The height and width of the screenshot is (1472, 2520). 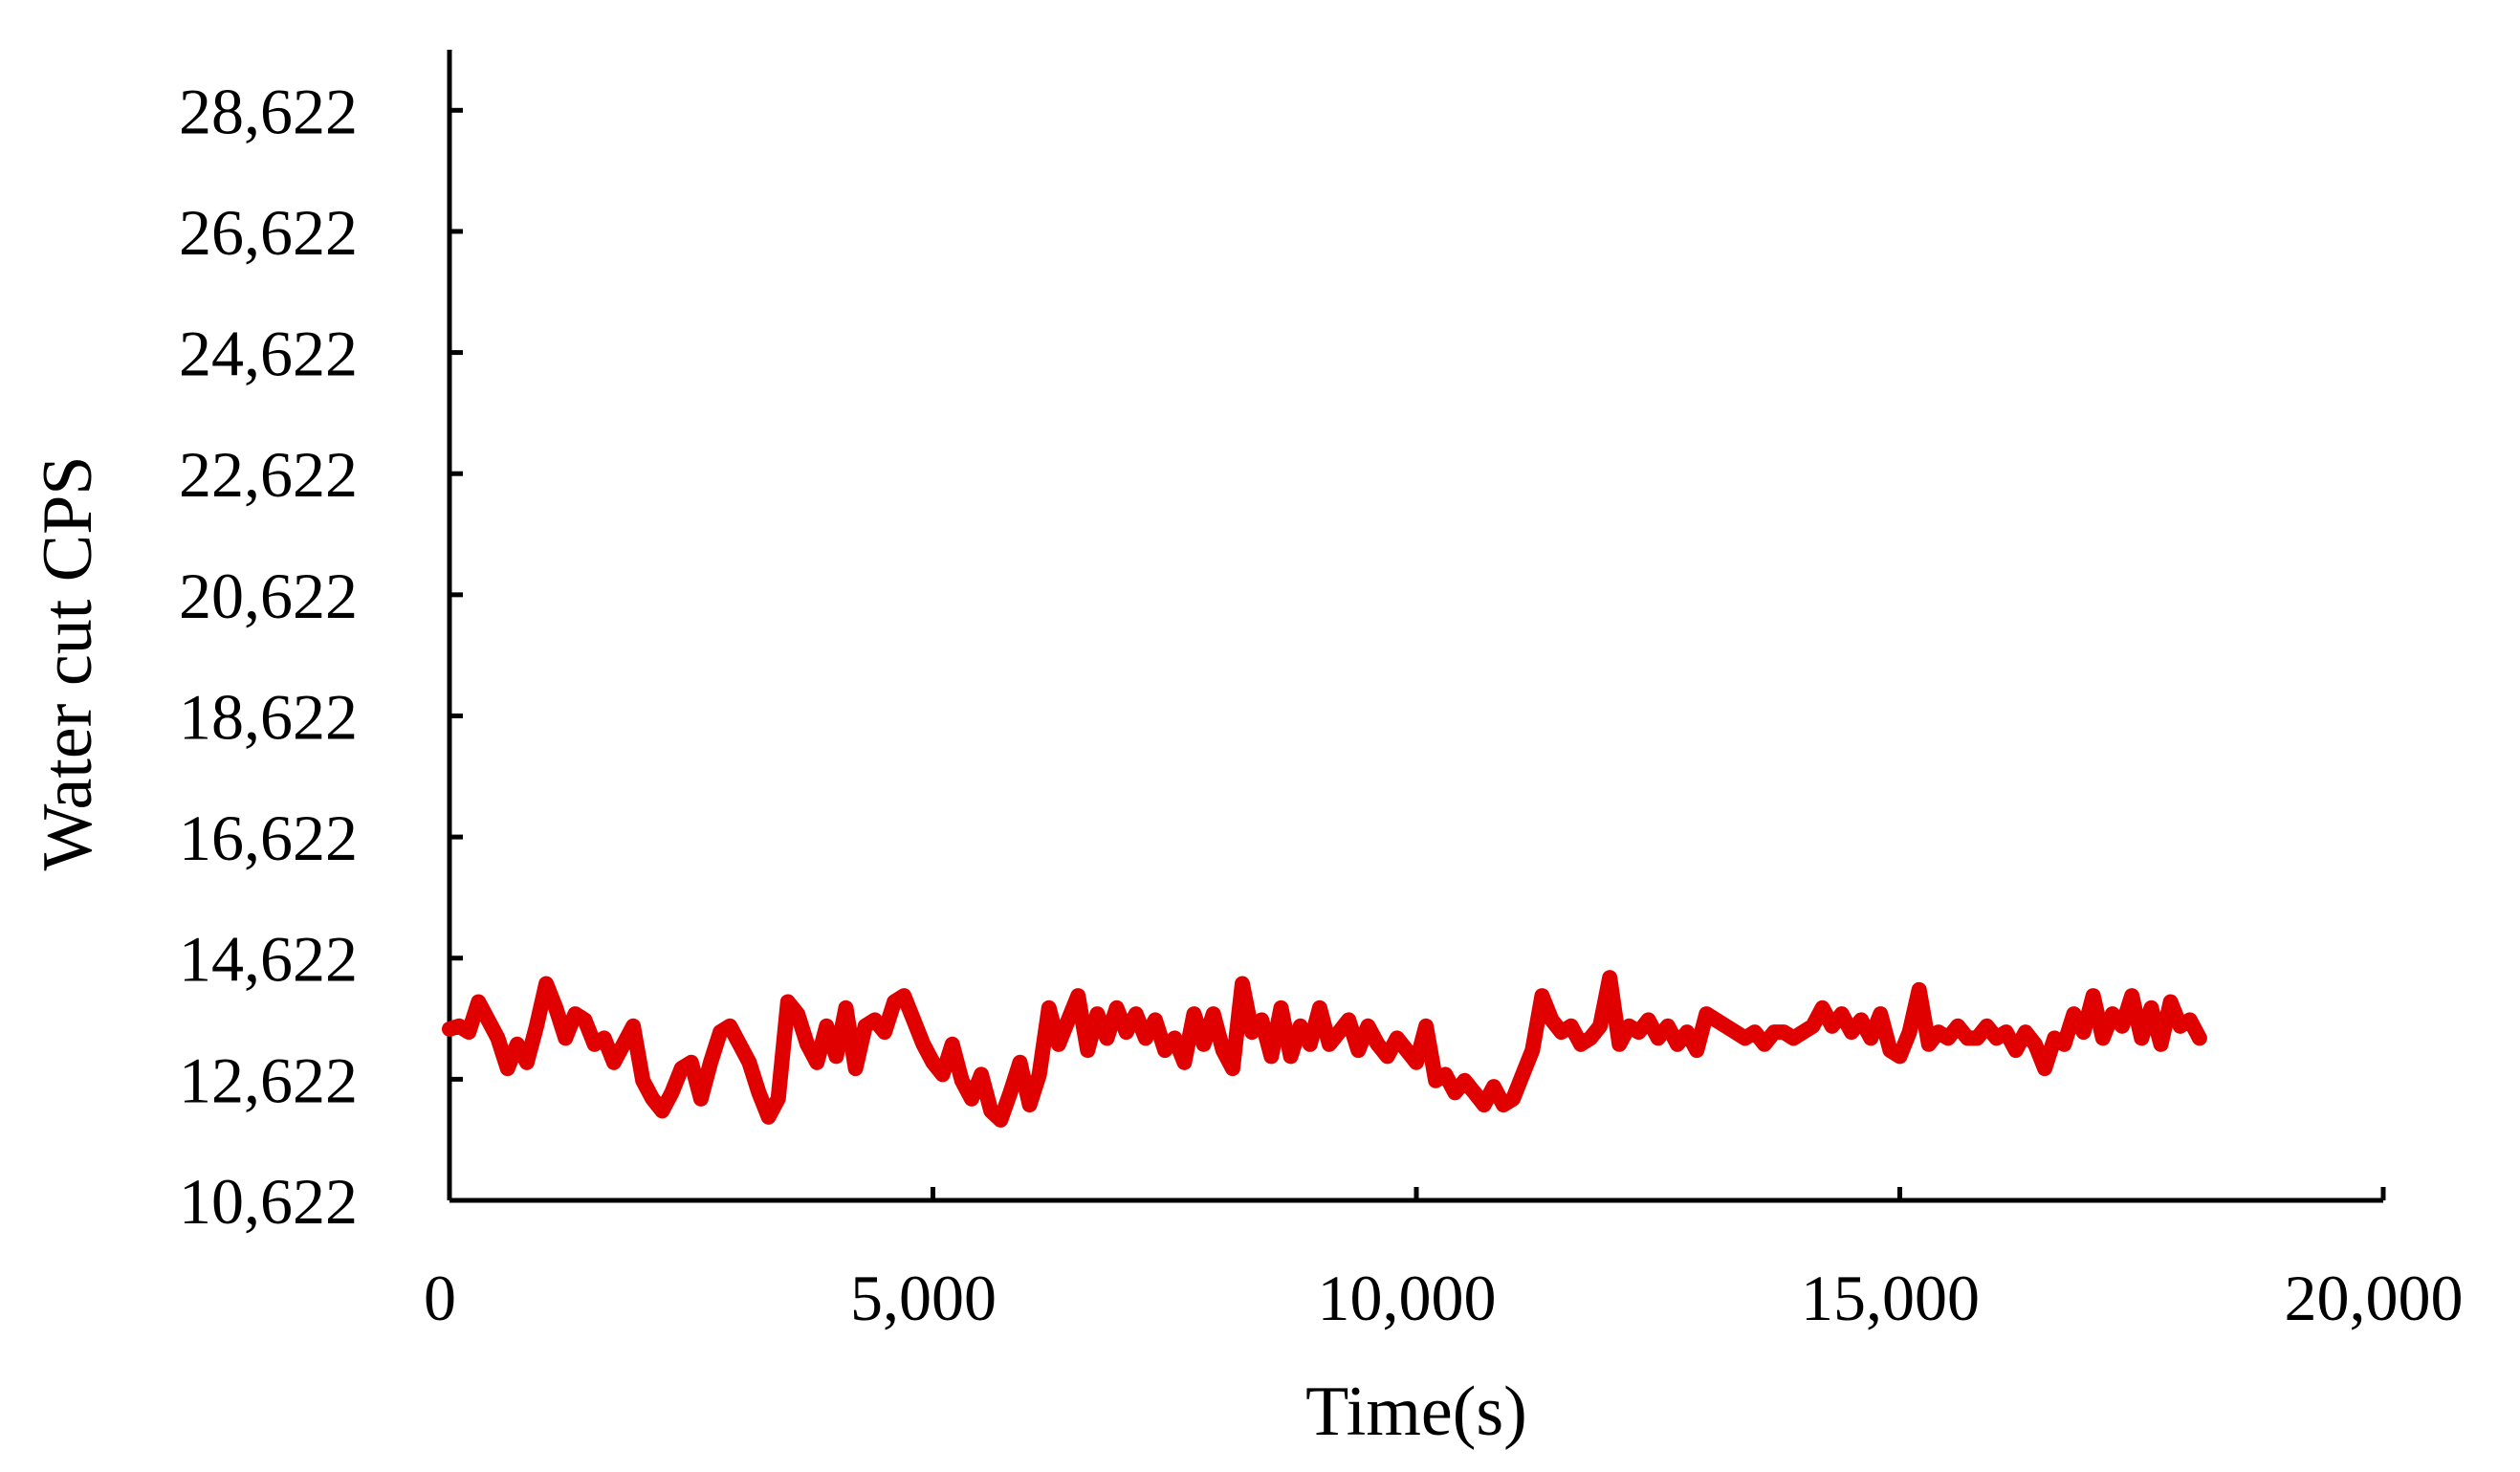 I want to click on y-axis-title: Water cut CPS, so click(x=68, y=663).